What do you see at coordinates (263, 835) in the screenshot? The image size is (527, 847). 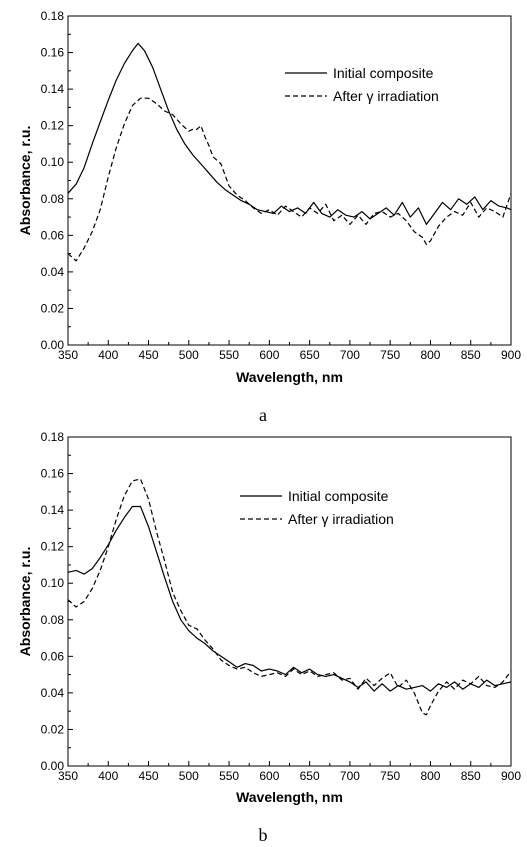 I see `panel-label-b: b` at bounding box center [263, 835].